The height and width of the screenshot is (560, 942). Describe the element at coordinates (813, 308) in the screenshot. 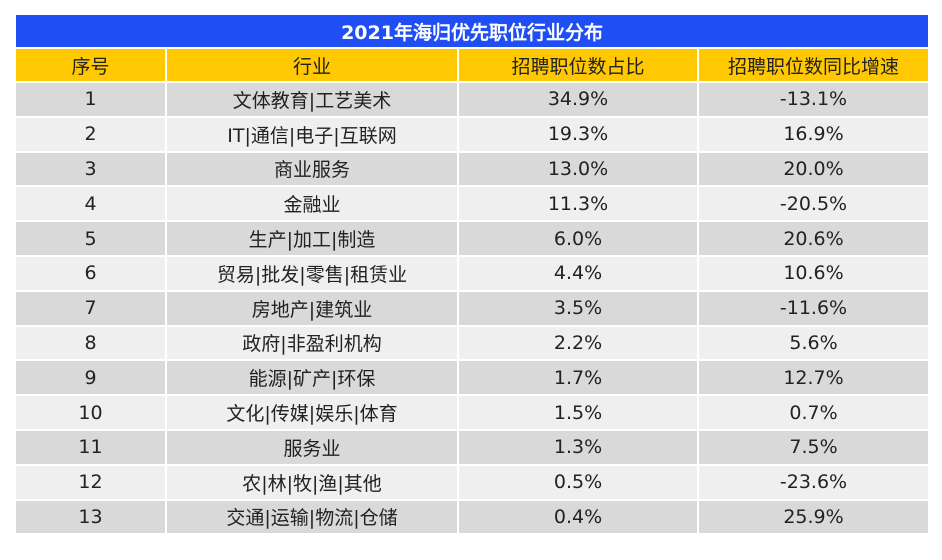

I see `growth-cell: -11.6%` at that location.